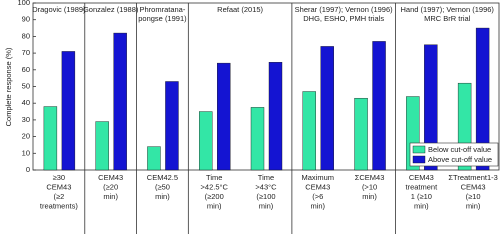 This screenshot has width=500, height=240. What do you see at coordinates (162, 177) in the screenshot?
I see `x-tick-label: CEM42.5` at bounding box center [162, 177].